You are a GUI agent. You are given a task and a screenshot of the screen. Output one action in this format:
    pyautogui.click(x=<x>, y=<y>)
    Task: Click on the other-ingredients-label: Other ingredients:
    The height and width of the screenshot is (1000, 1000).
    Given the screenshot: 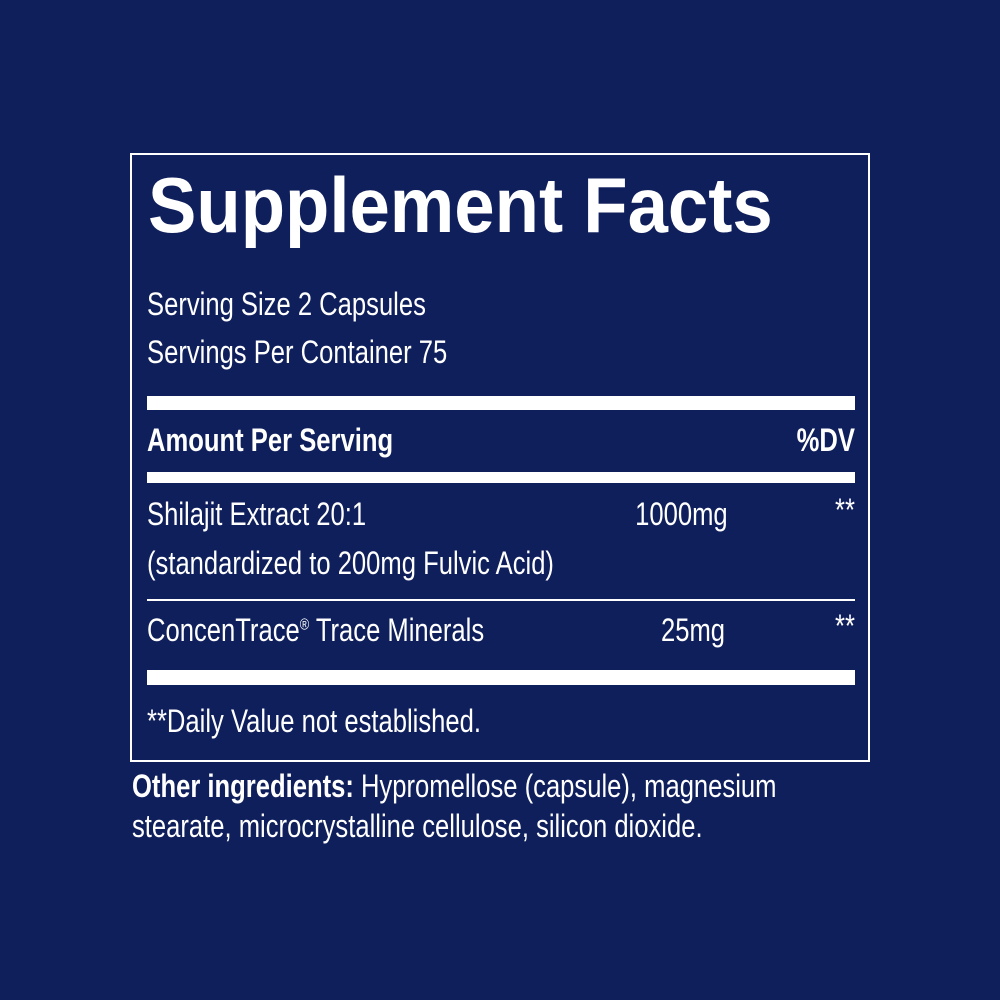 What is the action you would take?
    pyautogui.click(x=243, y=786)
    